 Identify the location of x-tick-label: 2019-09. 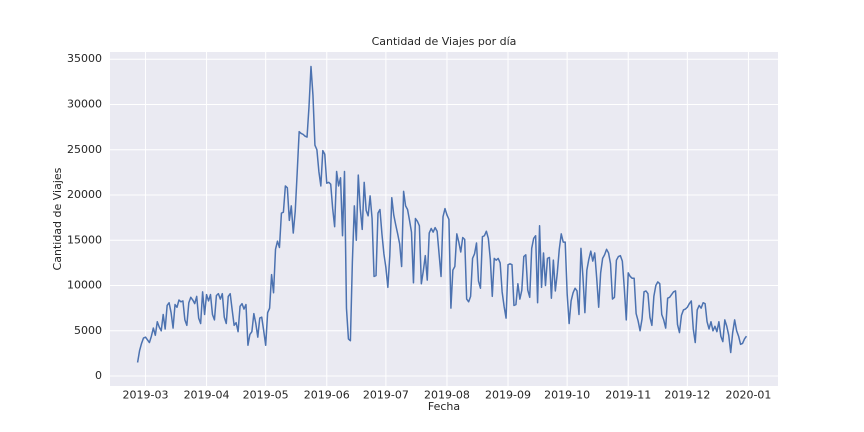
(508, 394).